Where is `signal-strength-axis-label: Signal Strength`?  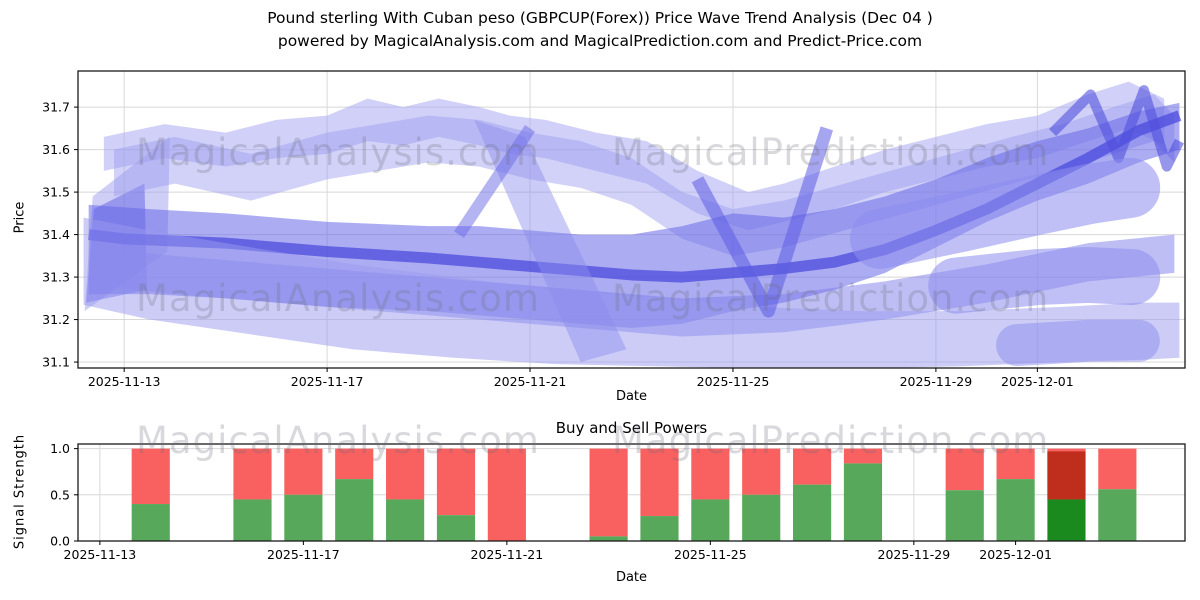 signal-strength-axis-label: Signal Strength is located at coordinates (20, 491).